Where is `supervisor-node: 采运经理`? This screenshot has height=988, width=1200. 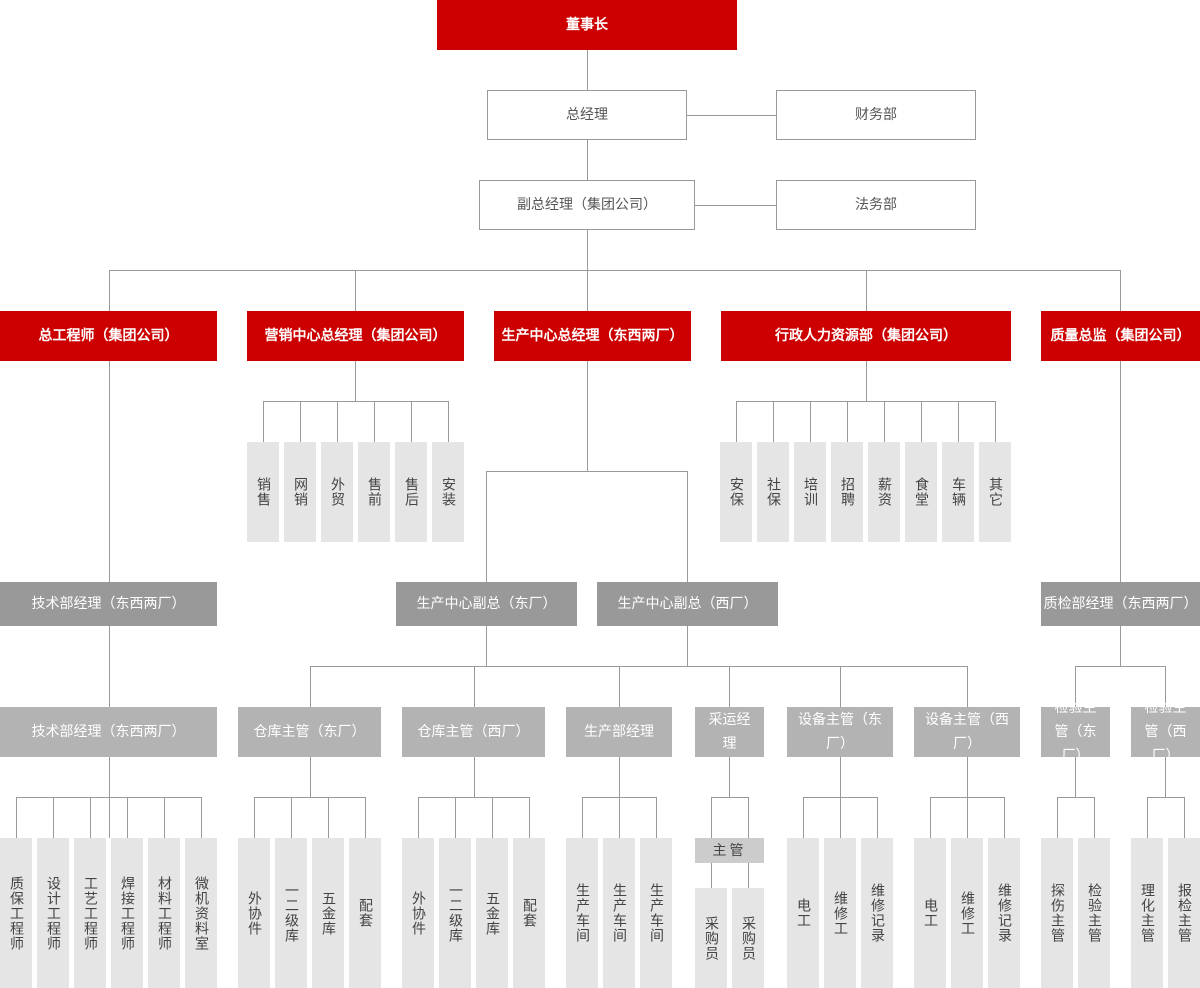
supervisor-node: 采运经理 is located at coordinates (729, 732).